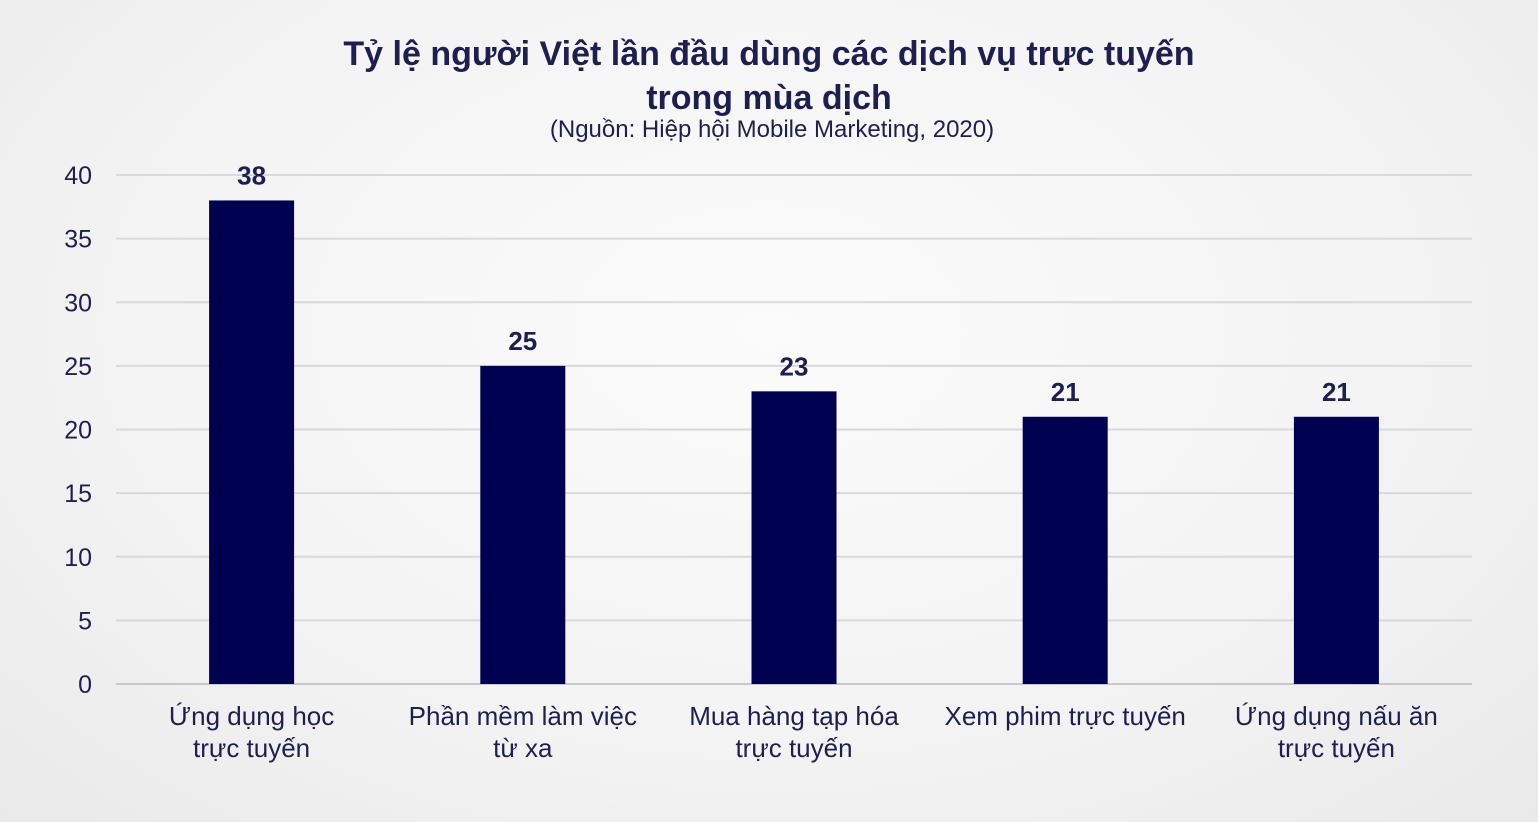 The height and width of the screenshot is (822, 1538). What do you see at coordinates (78, 431) in the screenshot?
I see `y-tick-label: 20` at bounding box center [78, 431].